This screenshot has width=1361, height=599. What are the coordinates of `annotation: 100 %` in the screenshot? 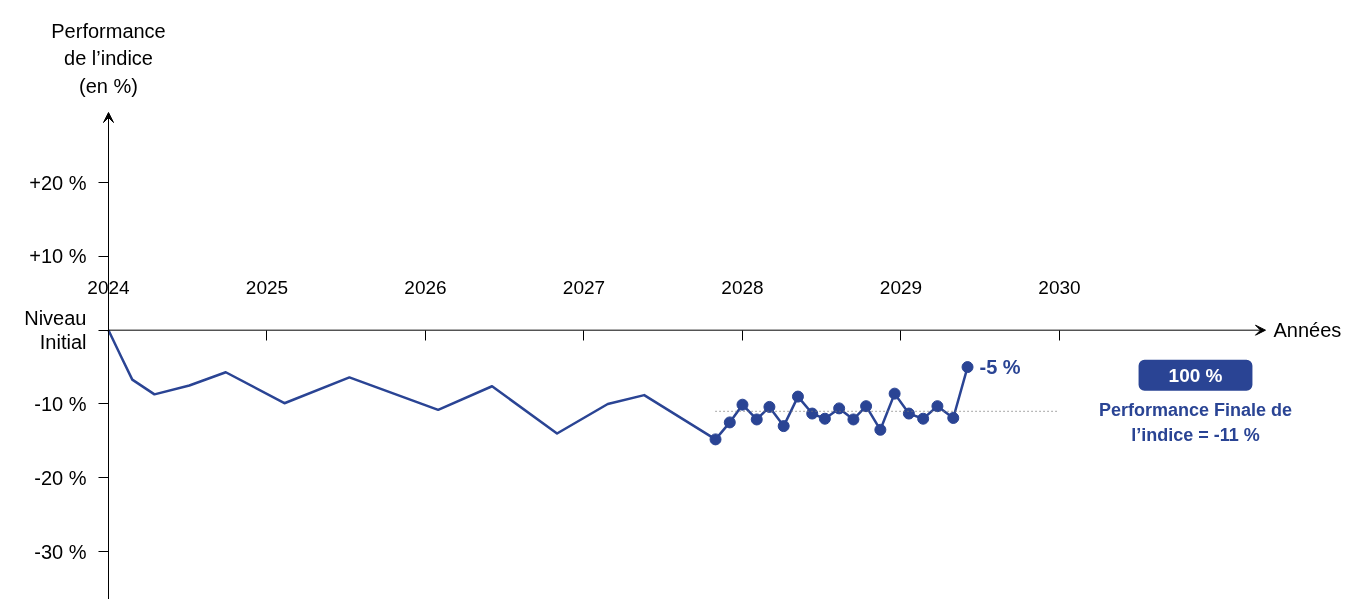 It's located at (1195, 375).